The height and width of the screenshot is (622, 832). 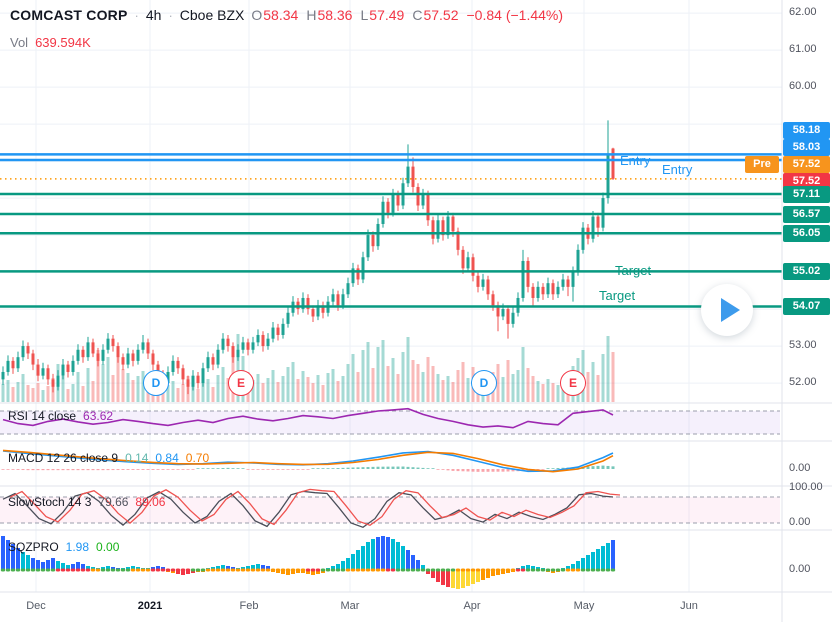 I want to click on macd-legend: MACD 12 26 close 9 0.14 0.84 0.70, so click(x=108, y=458).